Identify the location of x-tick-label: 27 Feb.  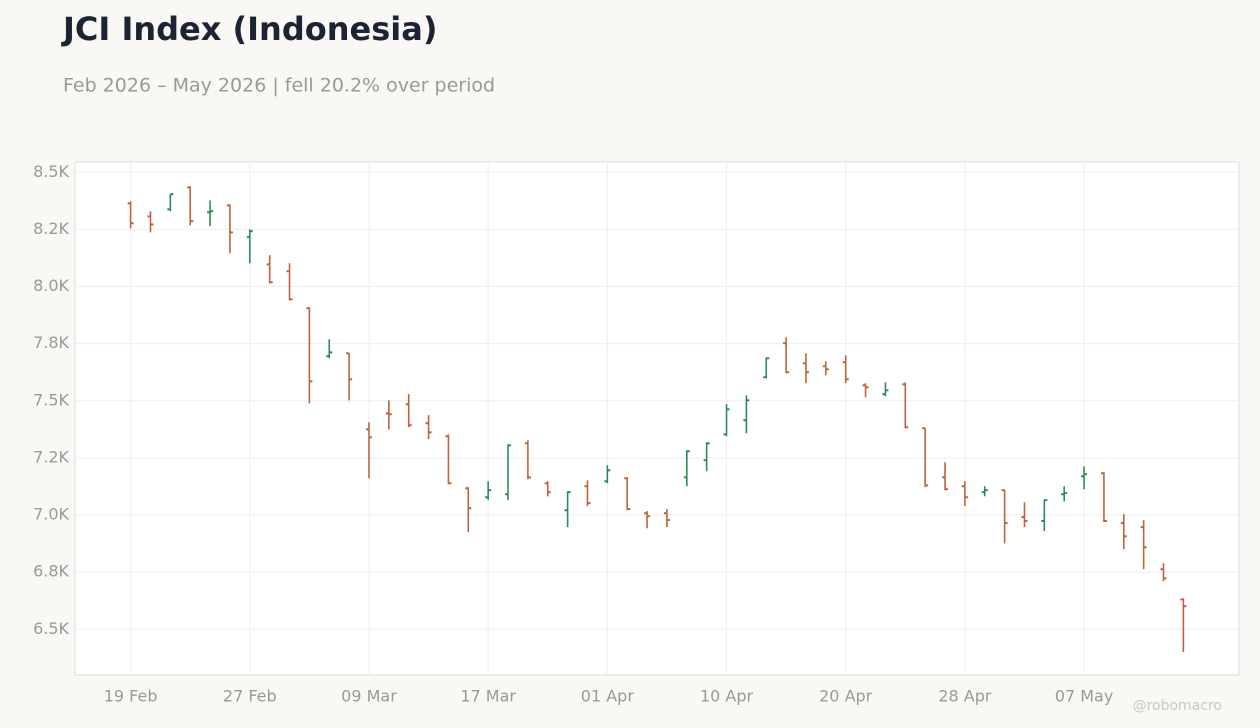
(250, 696).